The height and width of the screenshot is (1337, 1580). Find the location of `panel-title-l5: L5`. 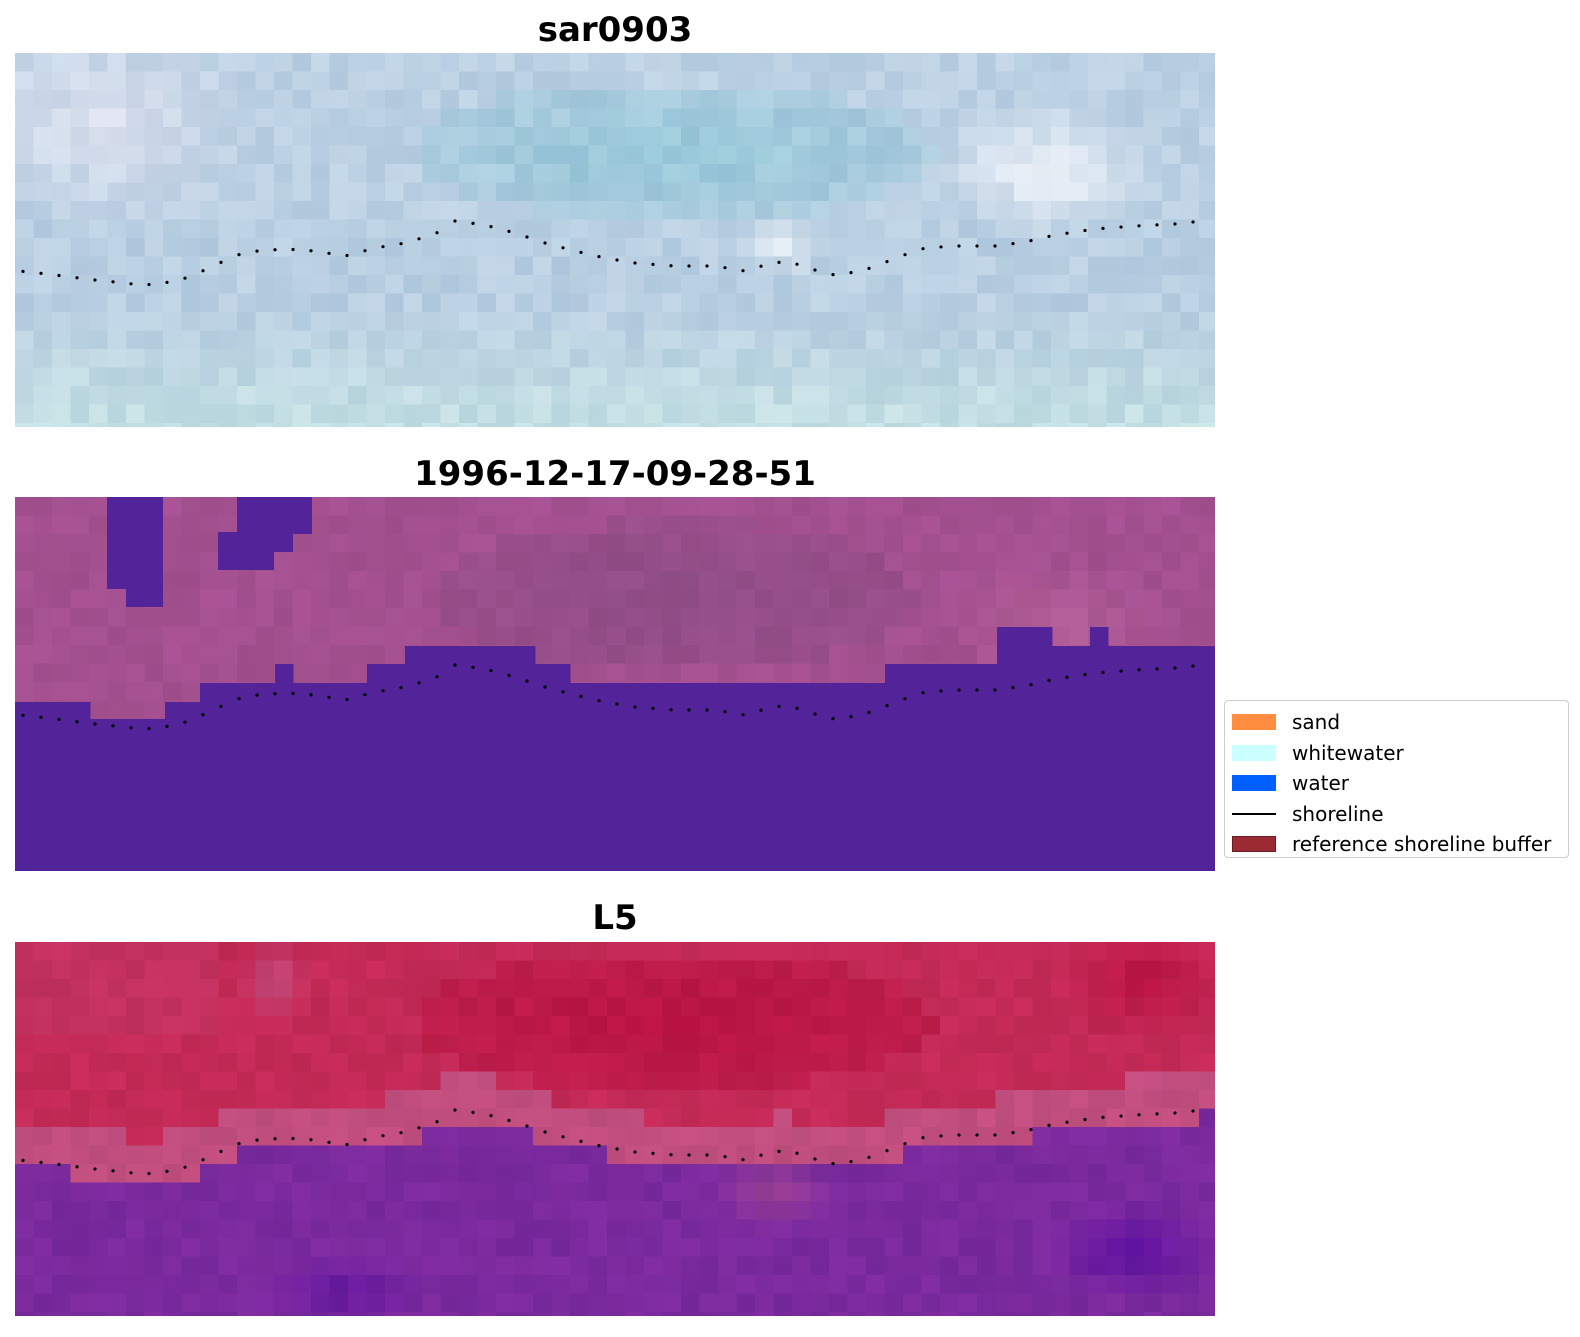

panel-title-l5: L5 is located at coordinates (615, 918).